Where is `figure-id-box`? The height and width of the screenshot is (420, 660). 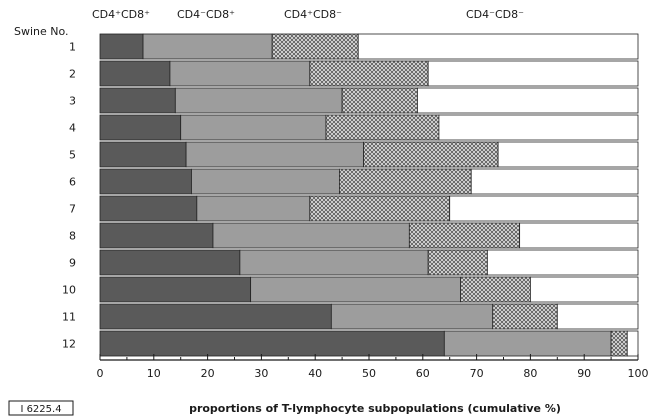 figure-id-box is located at coordinates (41, 408).